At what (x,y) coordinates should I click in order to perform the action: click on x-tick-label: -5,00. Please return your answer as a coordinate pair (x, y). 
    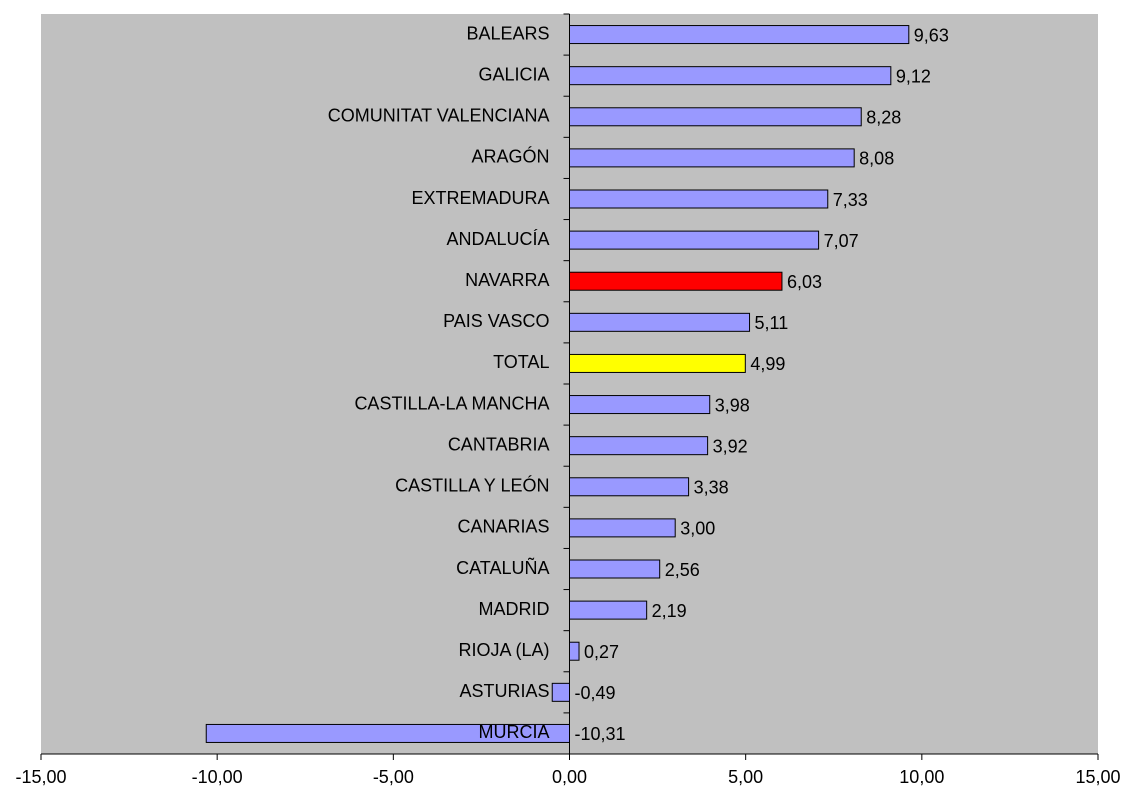
    Looking at the image, I should click on (393, 777).